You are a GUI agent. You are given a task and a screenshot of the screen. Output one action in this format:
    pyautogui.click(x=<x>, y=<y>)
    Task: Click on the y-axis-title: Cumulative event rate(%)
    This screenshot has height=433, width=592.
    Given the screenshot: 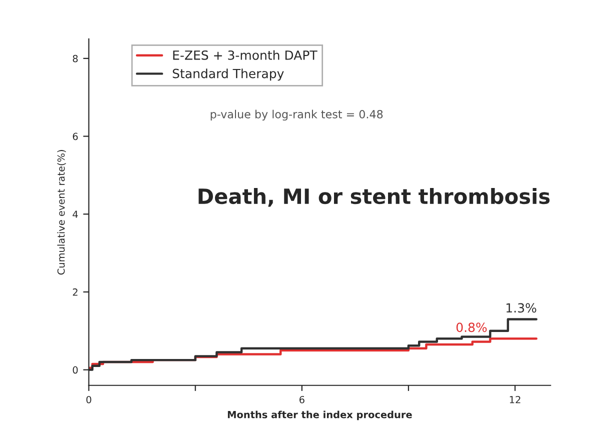 What is the action you would take?
    pyautogui.click(x=61, y=212)
    